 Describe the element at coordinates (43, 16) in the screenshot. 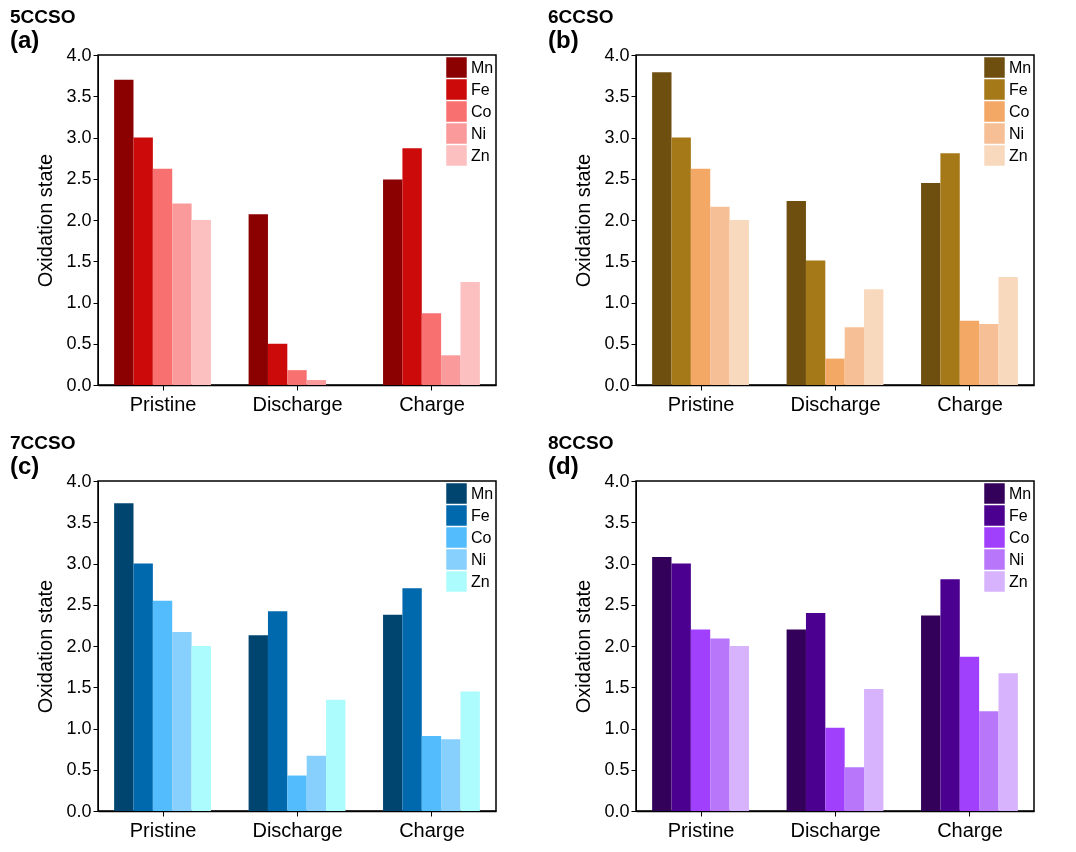

I see `chart-title: 5CCSO` at that location.